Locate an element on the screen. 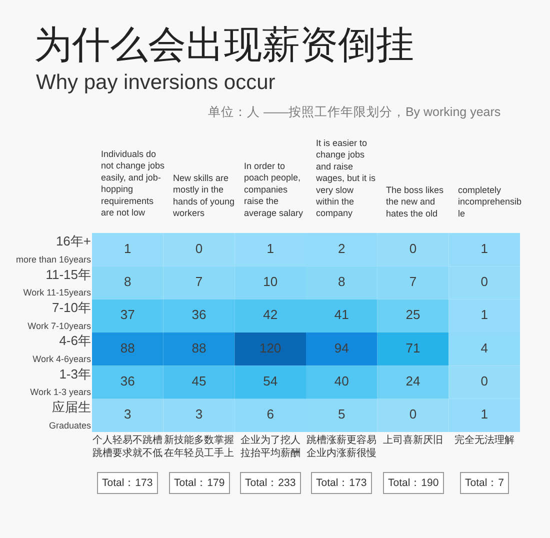 The image size is (550, 538). data-label: 54 is located at coordinates (270, 381).